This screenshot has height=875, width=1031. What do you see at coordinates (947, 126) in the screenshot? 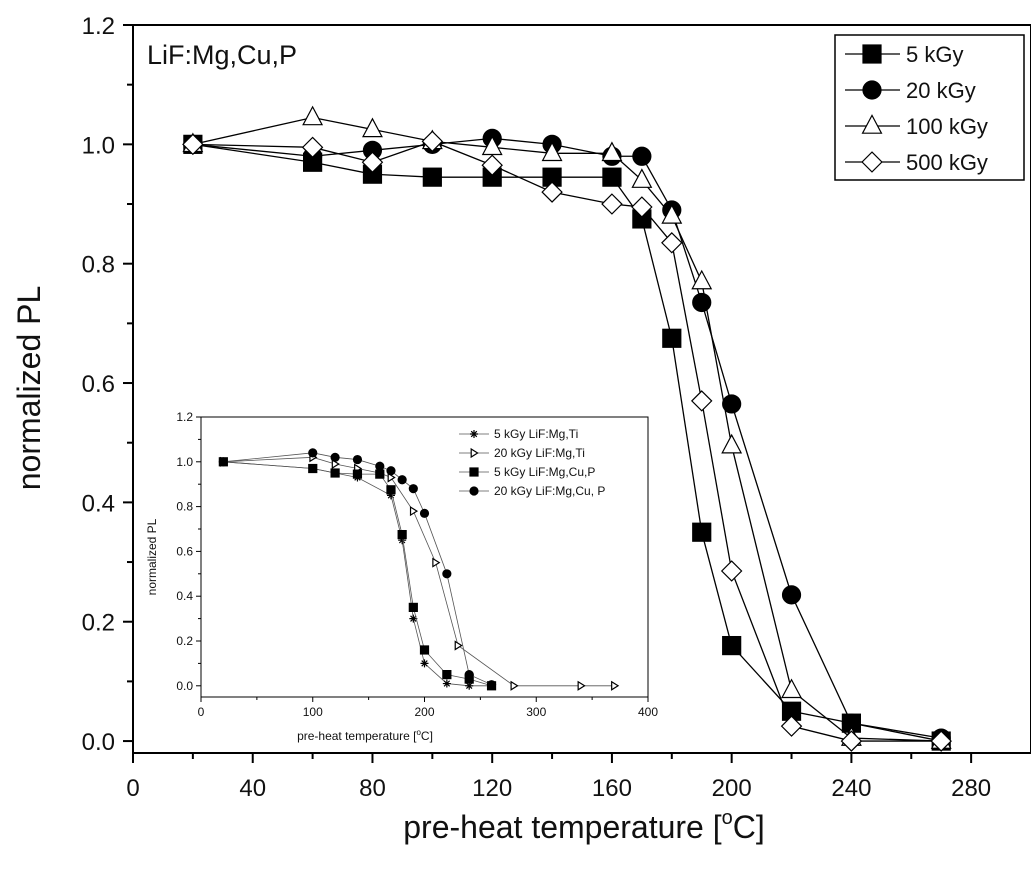
I see `main-legend-label: 100 kGy` at bounding box center [947, 126].